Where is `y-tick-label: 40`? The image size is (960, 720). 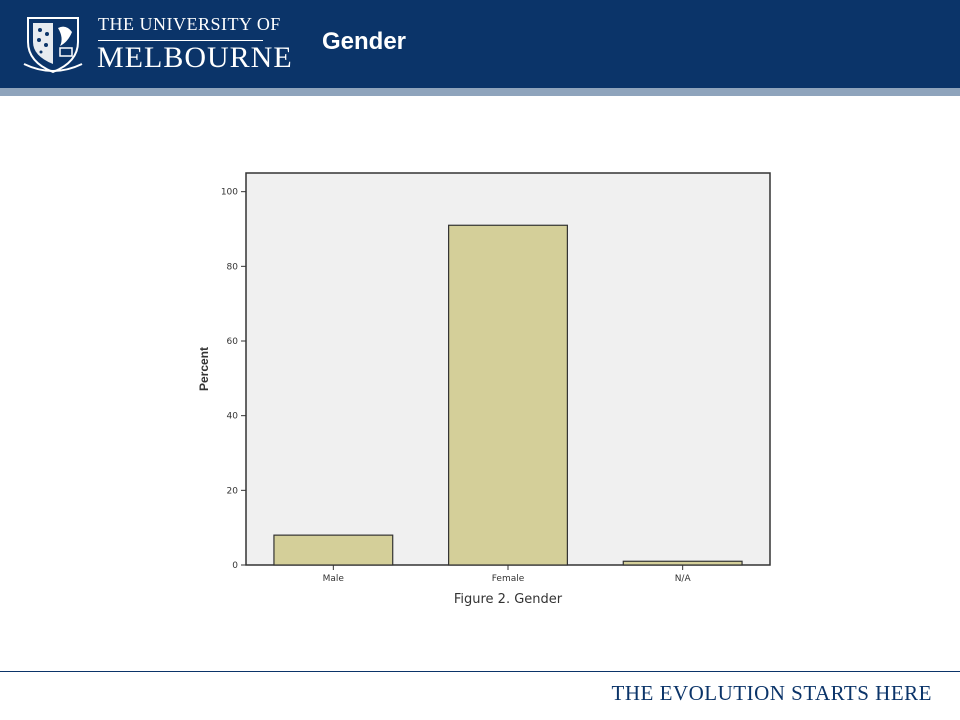 y-tick-label: 40 is located at coordinates (233, 417).